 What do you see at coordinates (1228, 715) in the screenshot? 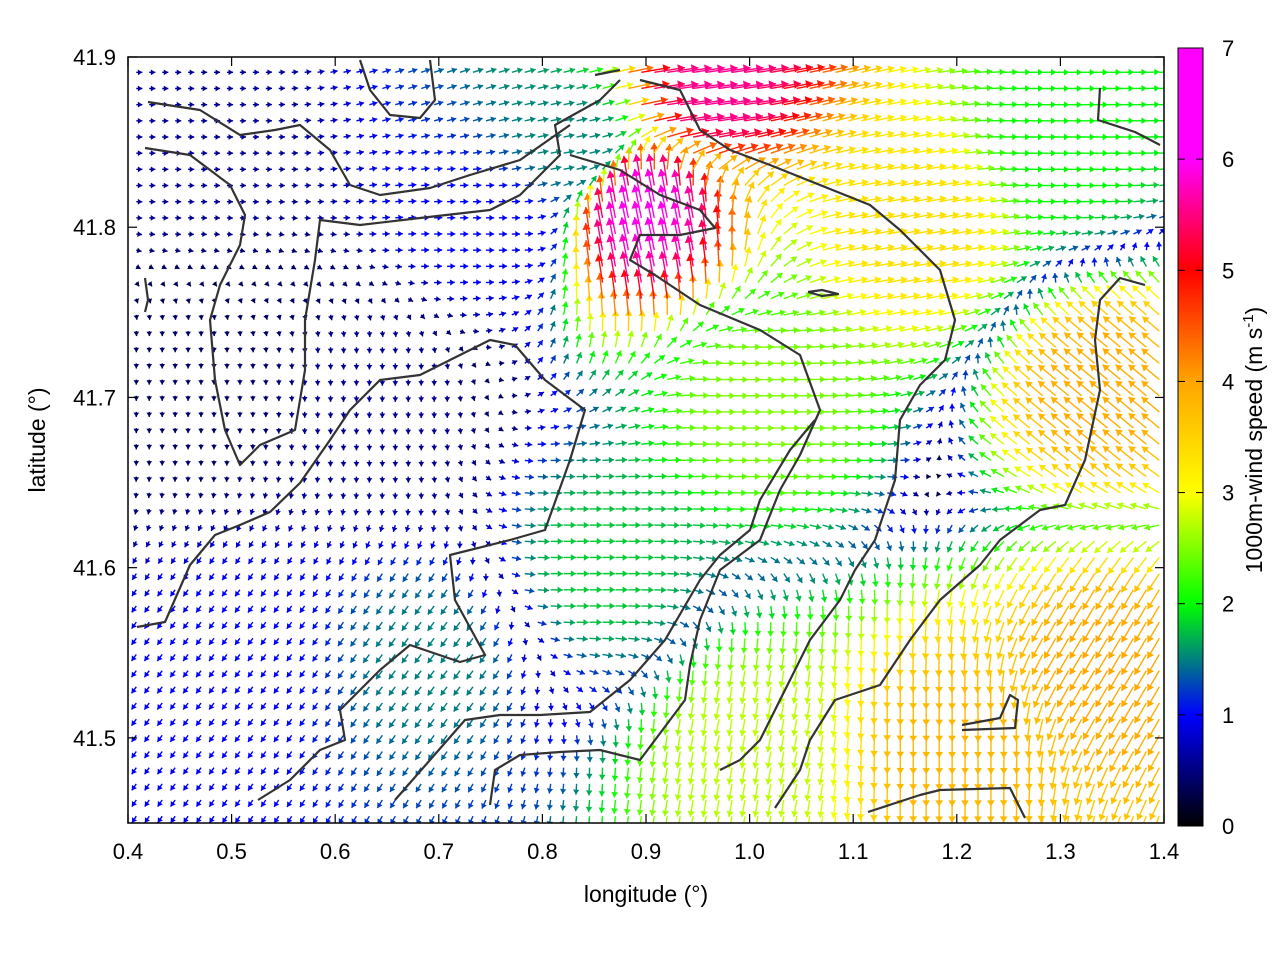
I see `colorbar-tick-label: 1` at bounding box center [1228, 715].